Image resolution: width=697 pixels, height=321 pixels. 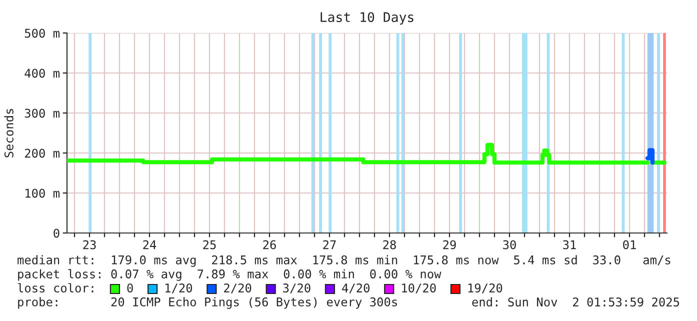 I want to click on x-tick-label: 31, so click(x=569, y=245).